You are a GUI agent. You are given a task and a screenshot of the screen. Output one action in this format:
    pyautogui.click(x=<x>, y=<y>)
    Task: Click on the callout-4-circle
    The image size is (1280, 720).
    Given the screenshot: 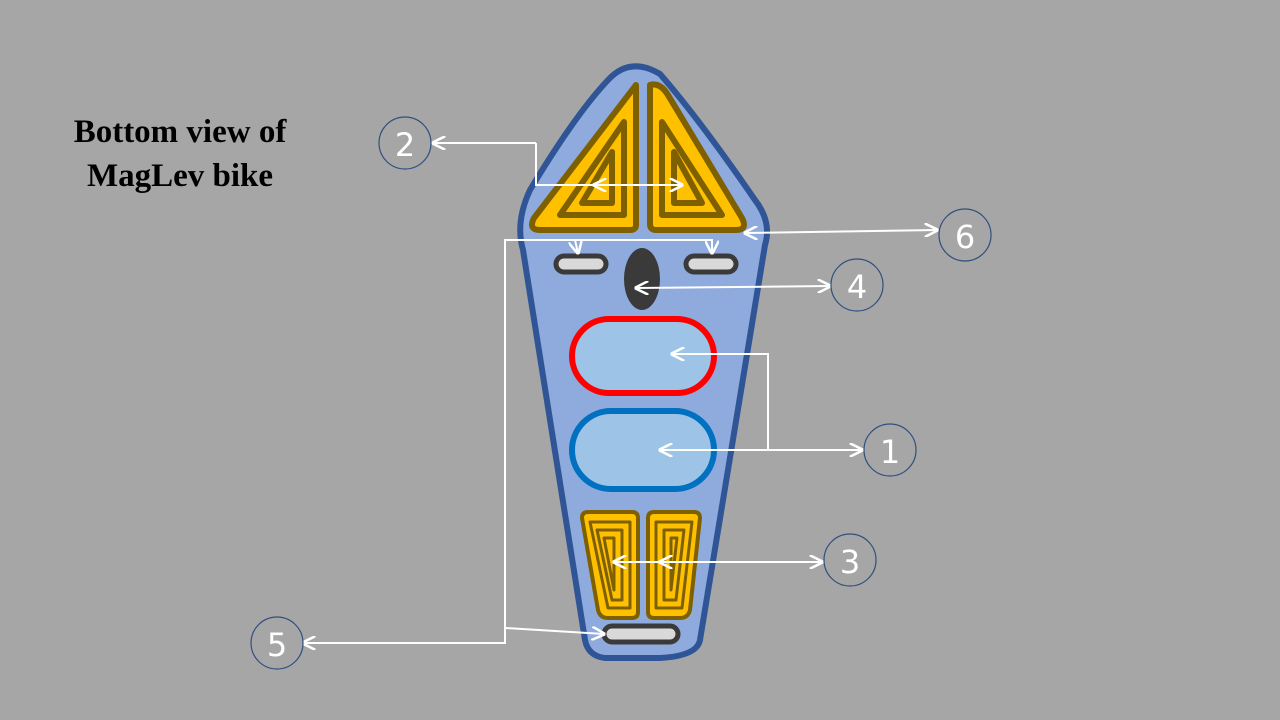 What is the action you would take?
    pyautogui.click(x=857, y=285)
    